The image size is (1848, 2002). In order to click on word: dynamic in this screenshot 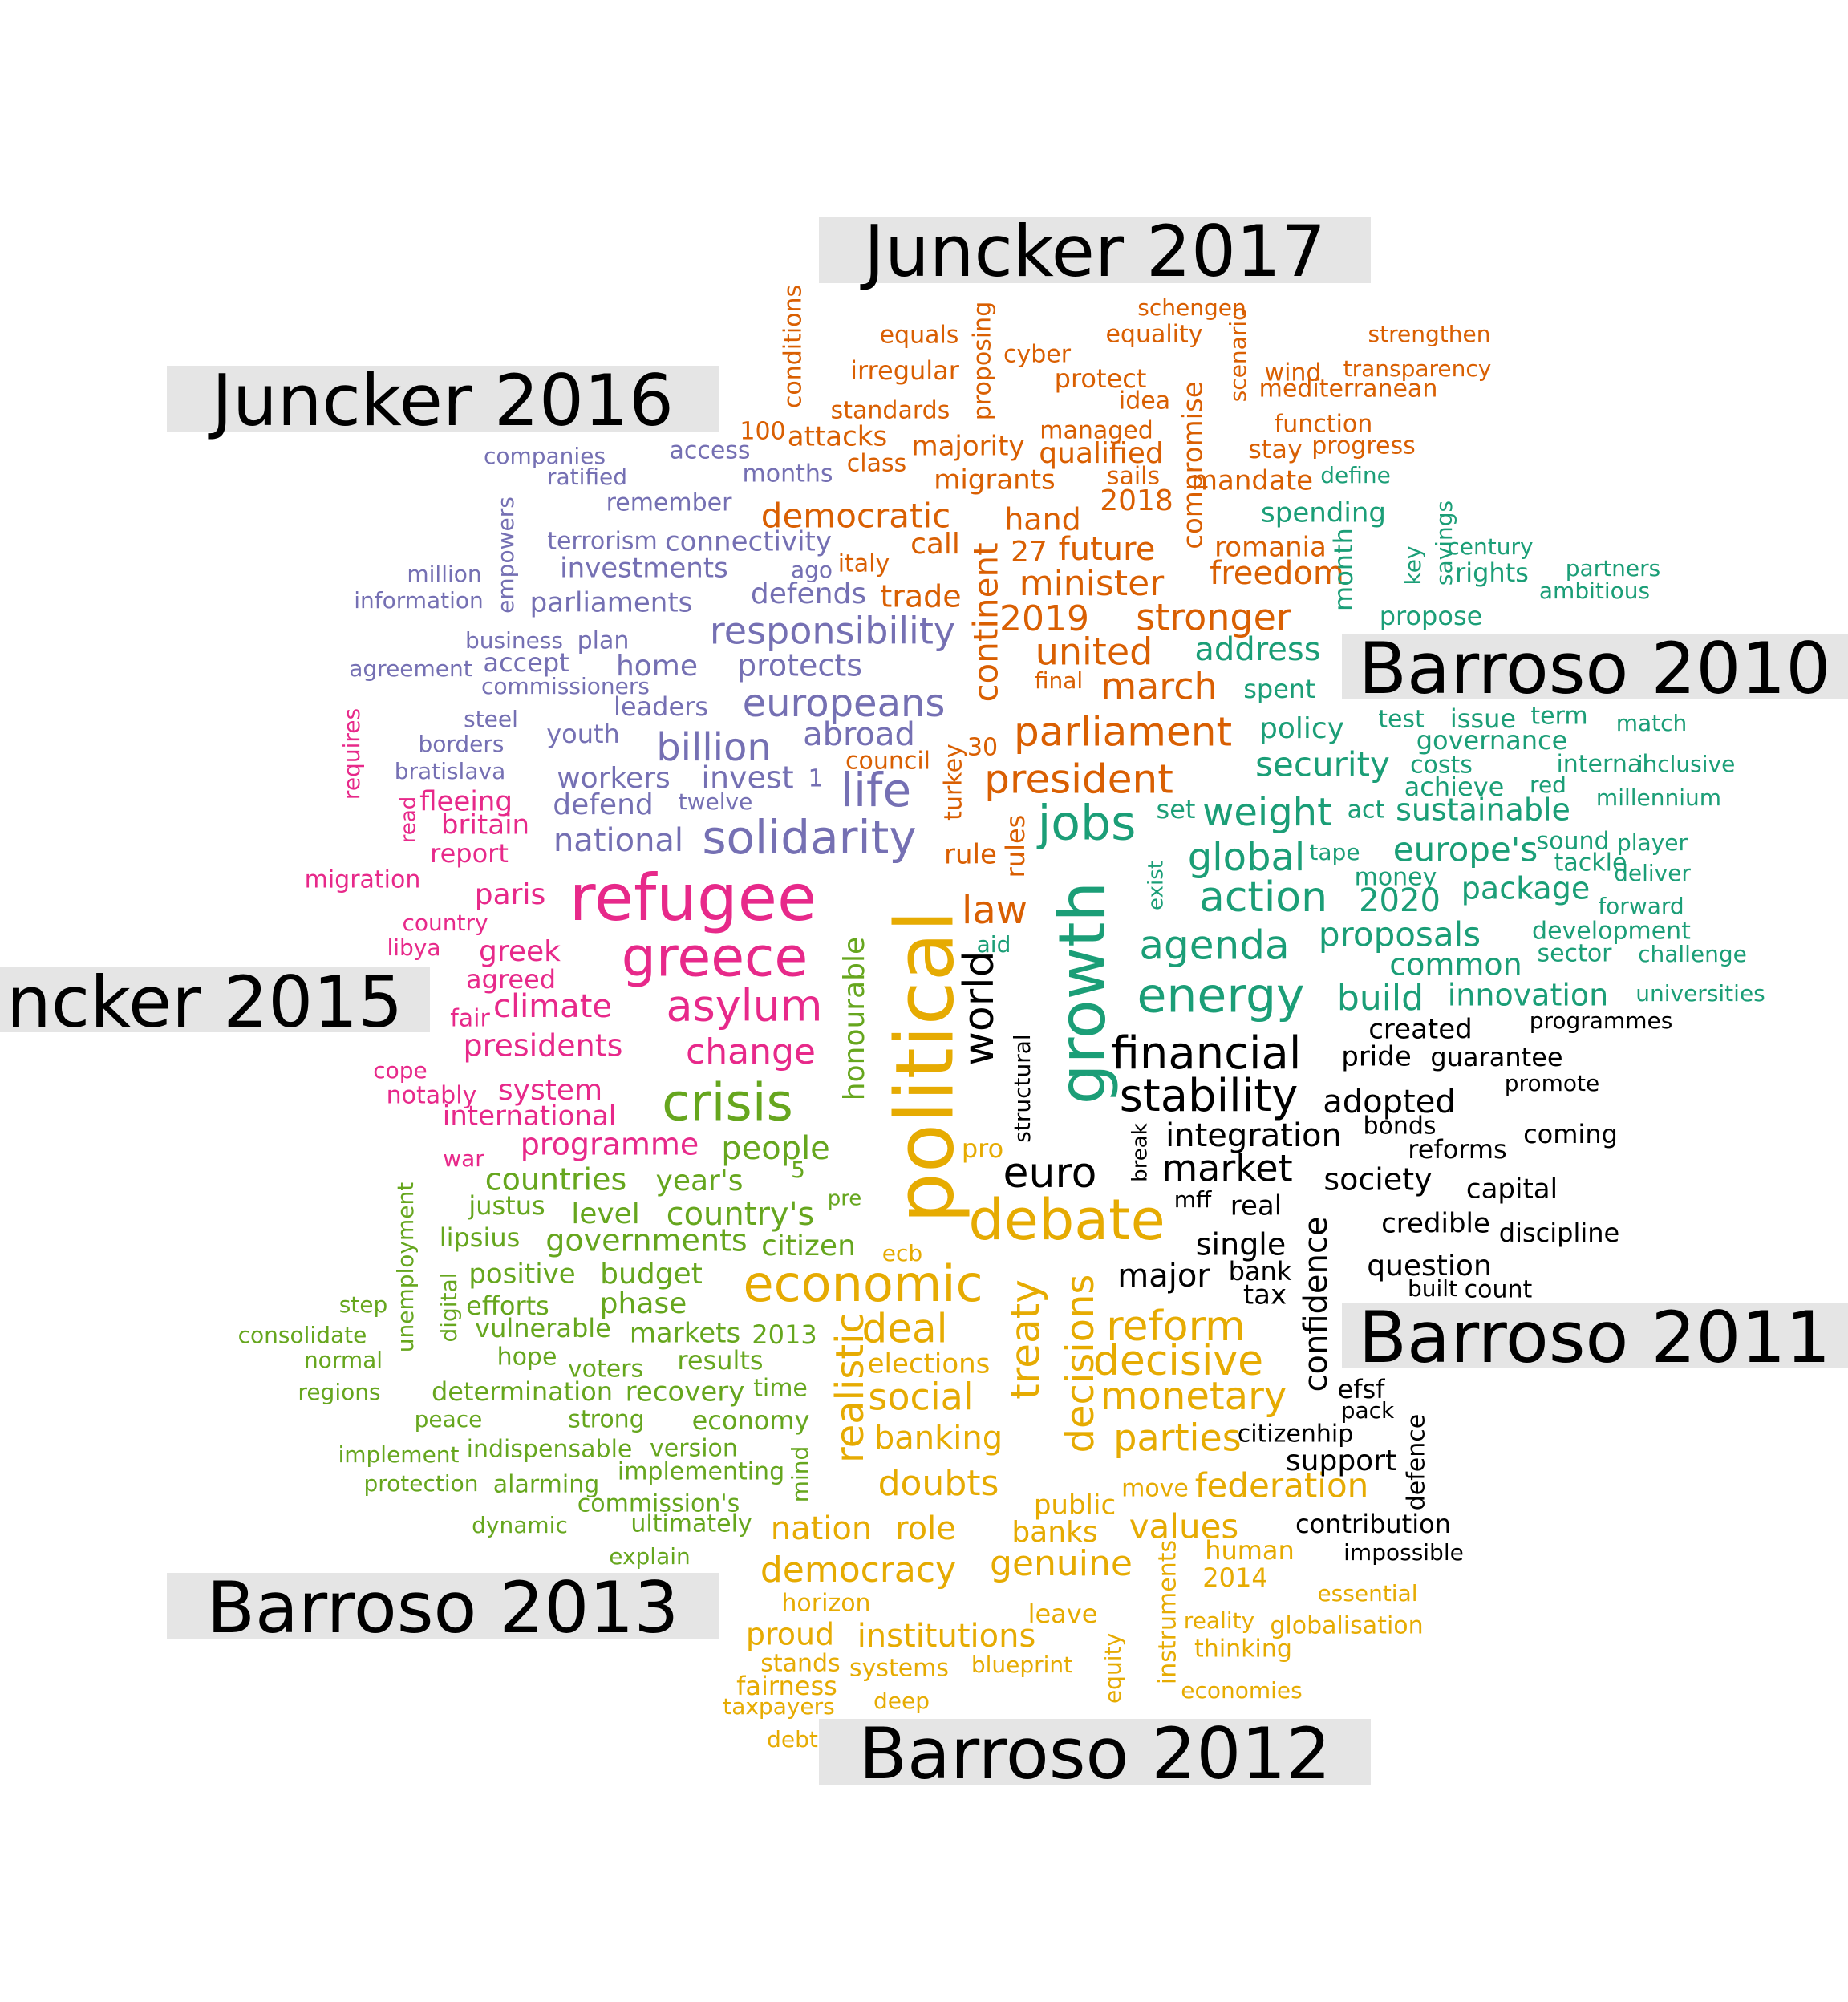, I will do `click(520, 1525)`.